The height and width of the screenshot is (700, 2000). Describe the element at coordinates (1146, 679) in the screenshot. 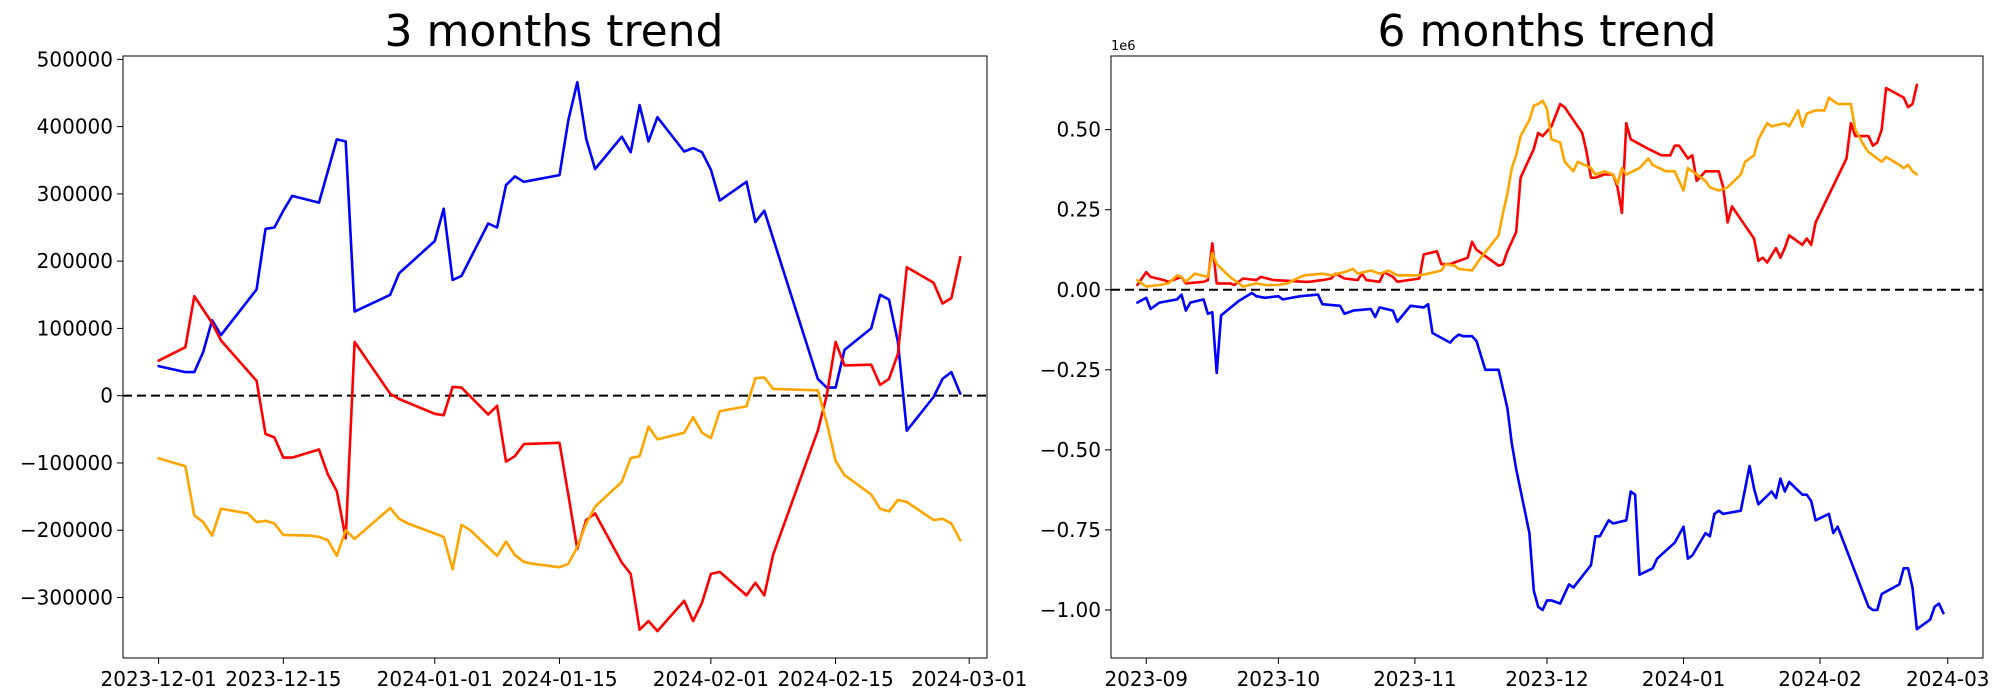

I see `x-tick-label: 2023-09` at that location.